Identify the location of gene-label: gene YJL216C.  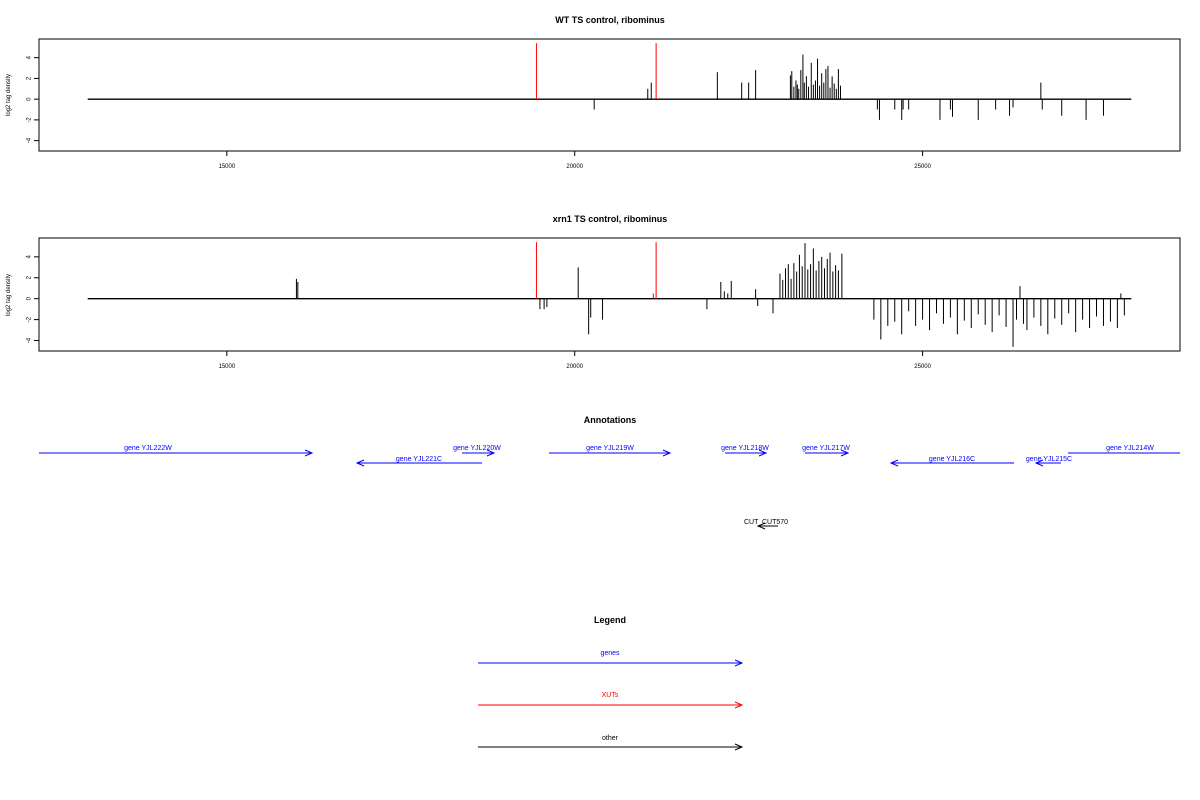
(952, 459).